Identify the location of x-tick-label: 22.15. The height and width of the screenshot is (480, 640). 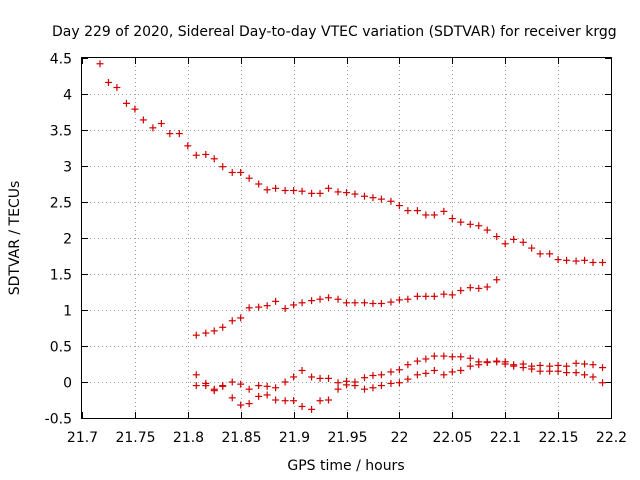
(558, 438).